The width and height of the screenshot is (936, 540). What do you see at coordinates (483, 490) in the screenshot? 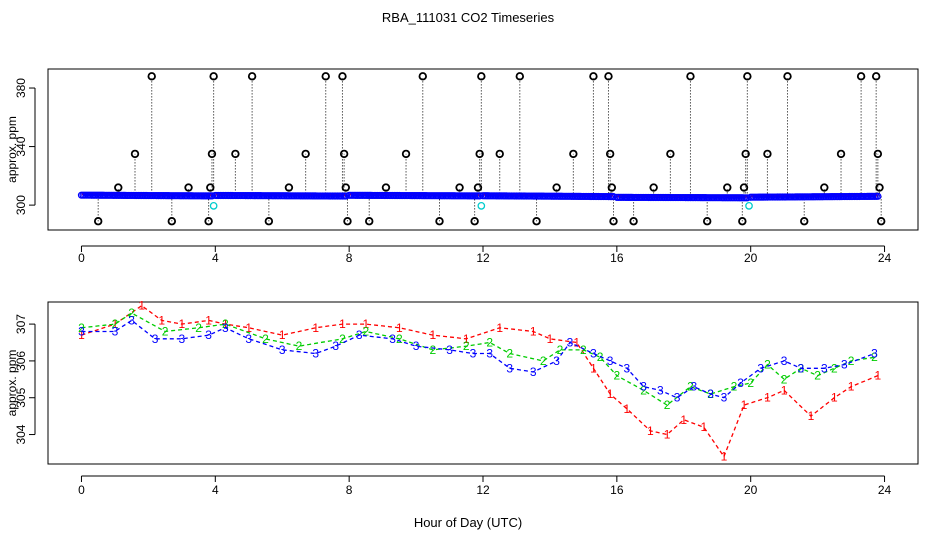
I see `bottom-x-tick-label: 12` at bounding box center [483, 490].